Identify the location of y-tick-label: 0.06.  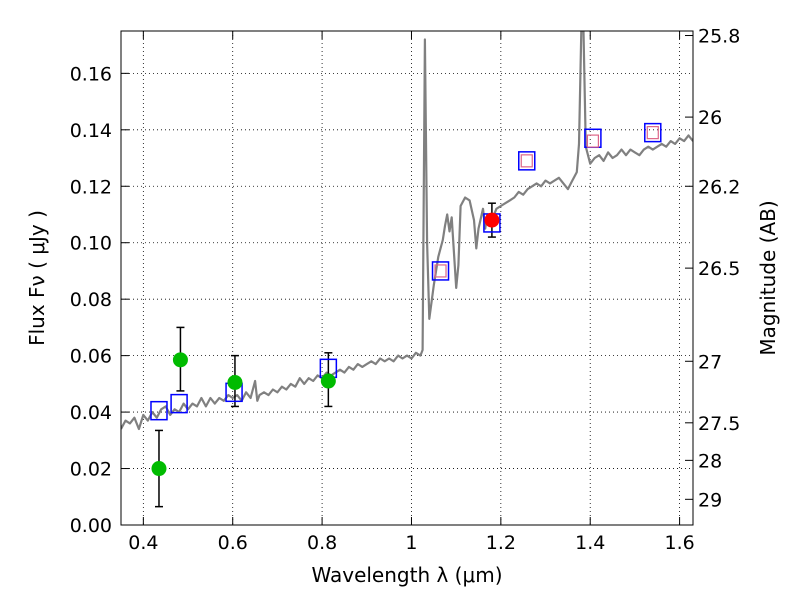
(91, 357).